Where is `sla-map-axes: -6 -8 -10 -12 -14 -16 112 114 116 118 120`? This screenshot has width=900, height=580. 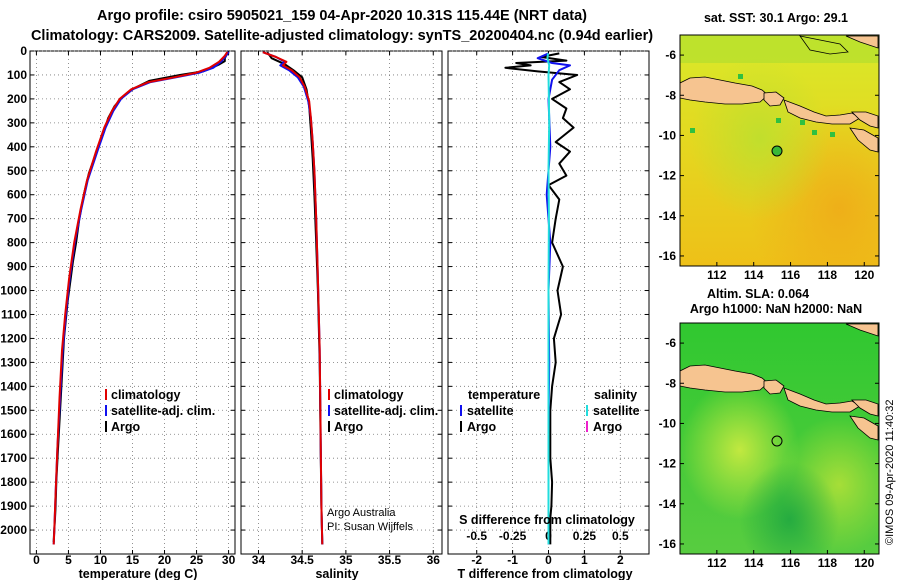 sla-map-axes: -6 -8 -10 -12 -14 -16 112 114 116 118 120 is located at coordinates (769, 453).